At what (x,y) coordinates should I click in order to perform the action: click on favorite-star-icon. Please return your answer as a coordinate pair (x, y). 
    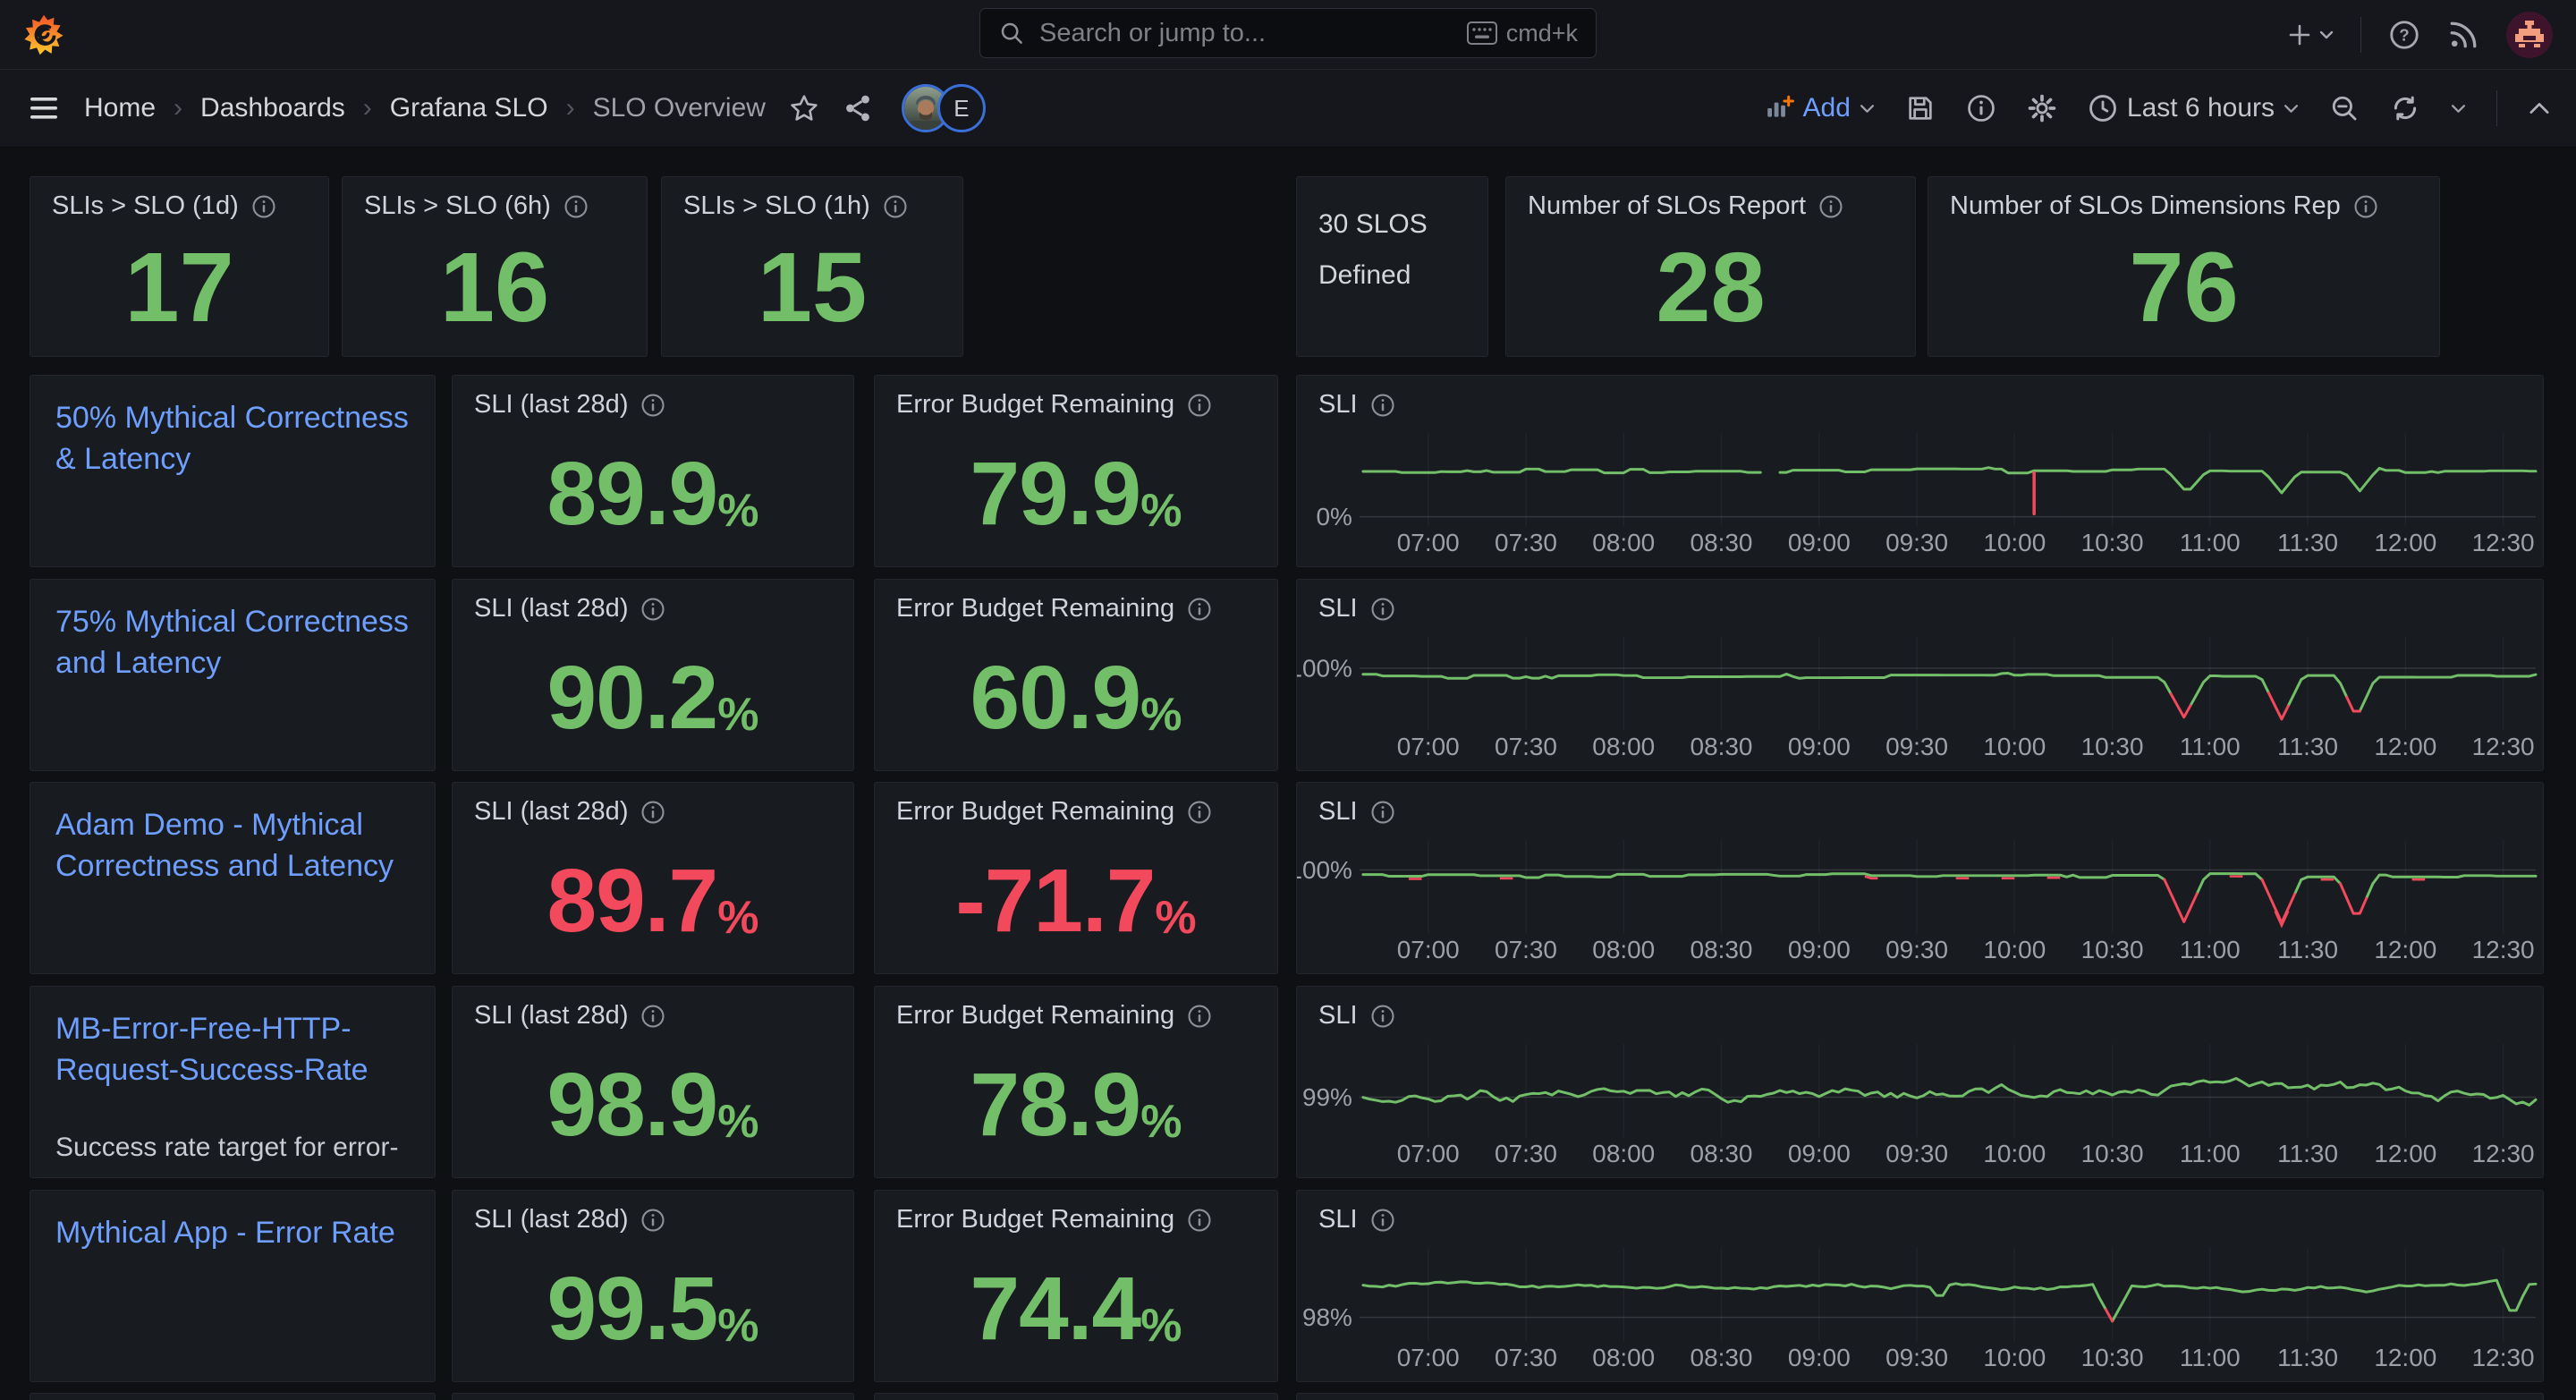
    Looking at the image, I should click on (804, 108).